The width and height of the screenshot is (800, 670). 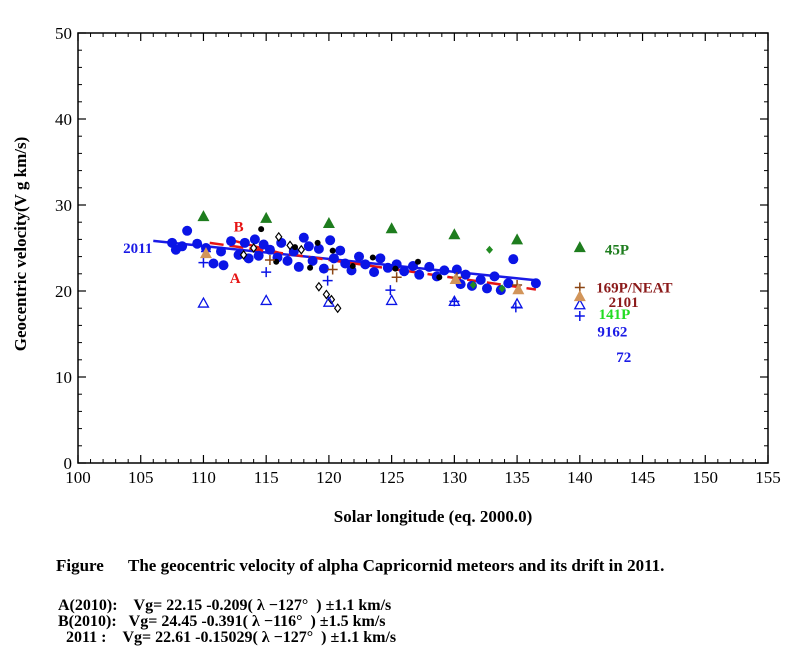 I want to click on y-axis-title: Geocentric velocity(V g km/s), so click(x=20, y=244).